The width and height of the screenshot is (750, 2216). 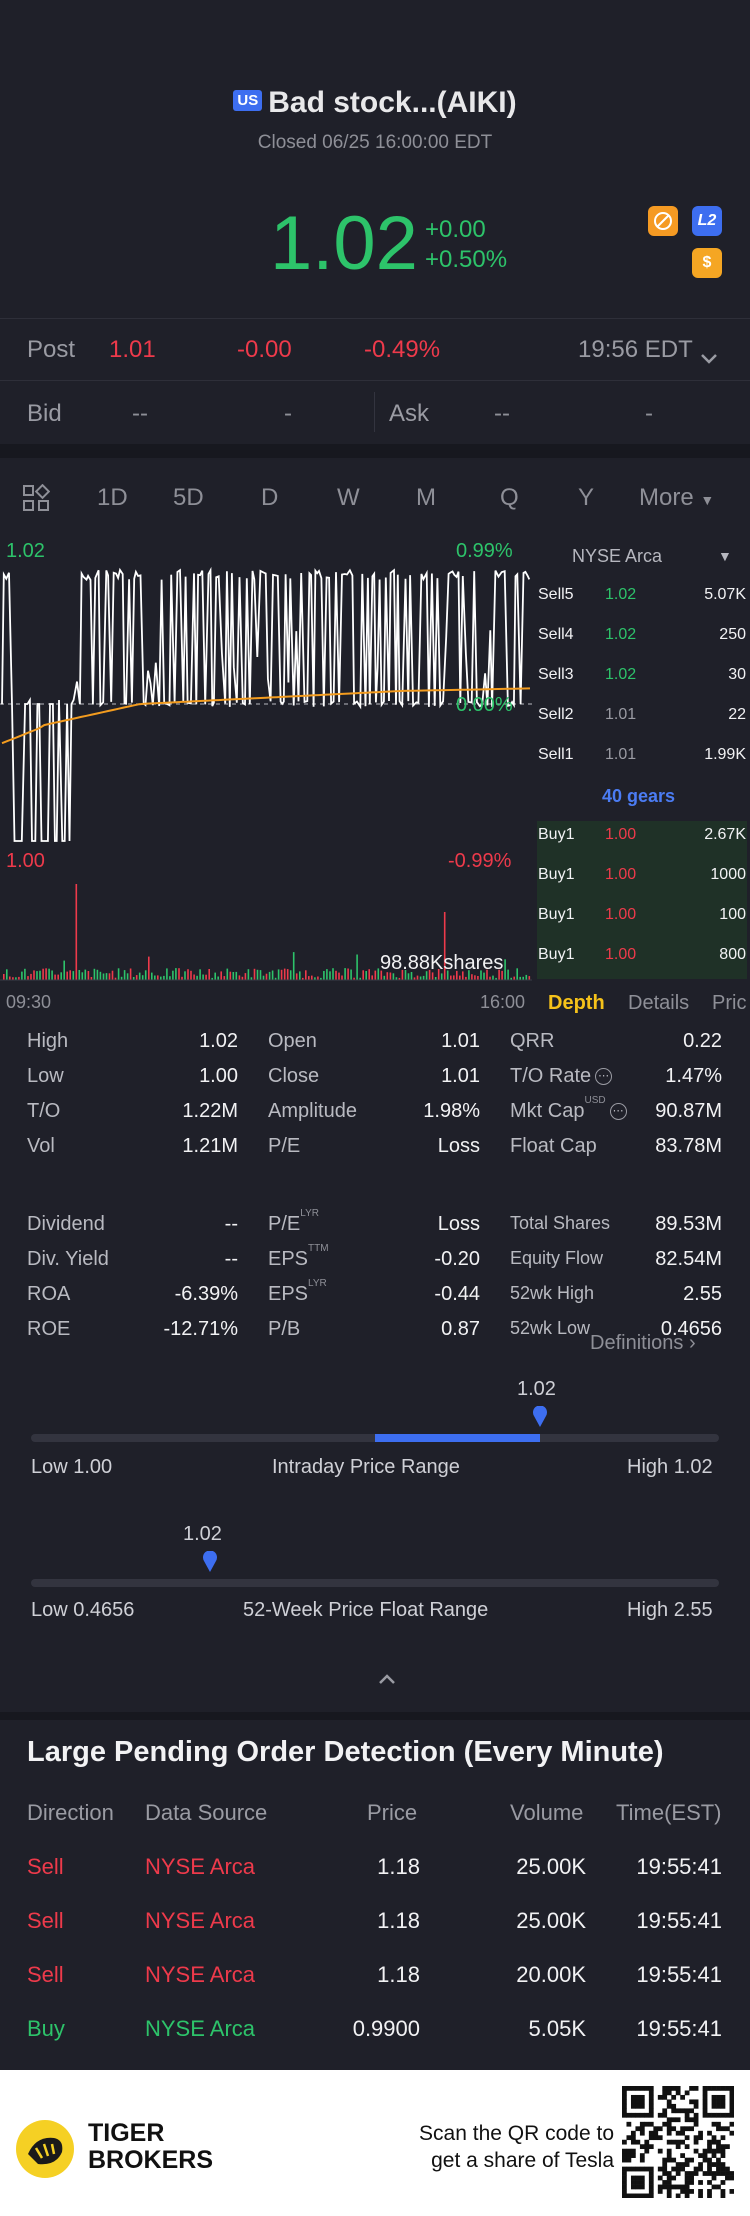 I want to click on stock-title: US Bad stock...(AIKI), so click(x=375, y=103).